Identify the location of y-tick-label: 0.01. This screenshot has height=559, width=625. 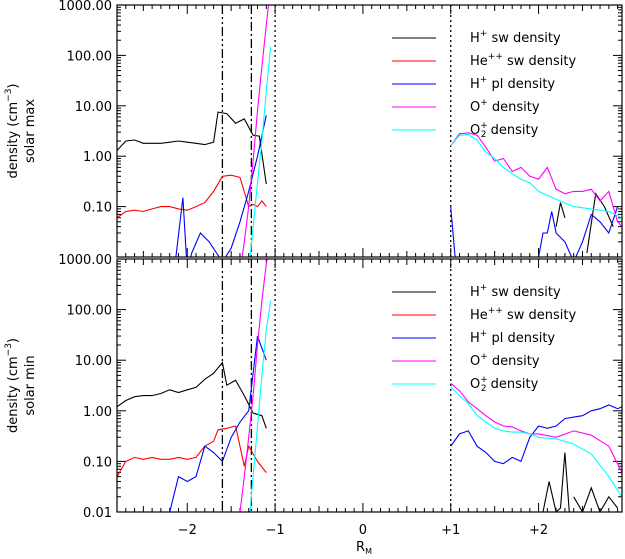
(97, 513).